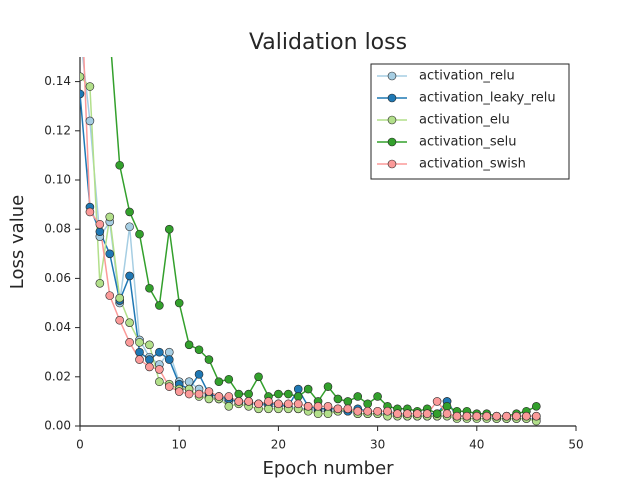 This screenshot has width=640, height=480. Describe the element at coordinates (57, 130) in the screenshot. I see `y-tick-label: 0.12` at that location.